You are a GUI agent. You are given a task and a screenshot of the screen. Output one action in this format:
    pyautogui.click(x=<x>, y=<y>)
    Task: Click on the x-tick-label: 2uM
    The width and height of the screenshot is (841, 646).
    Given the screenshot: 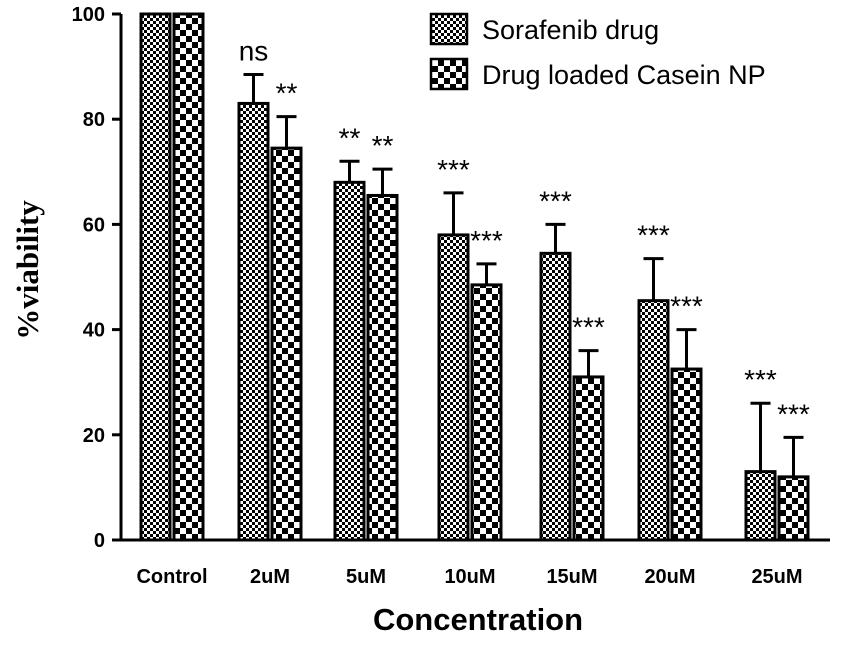 What is the action you would take?
    pyautogui.click(x=270, y=577)
    